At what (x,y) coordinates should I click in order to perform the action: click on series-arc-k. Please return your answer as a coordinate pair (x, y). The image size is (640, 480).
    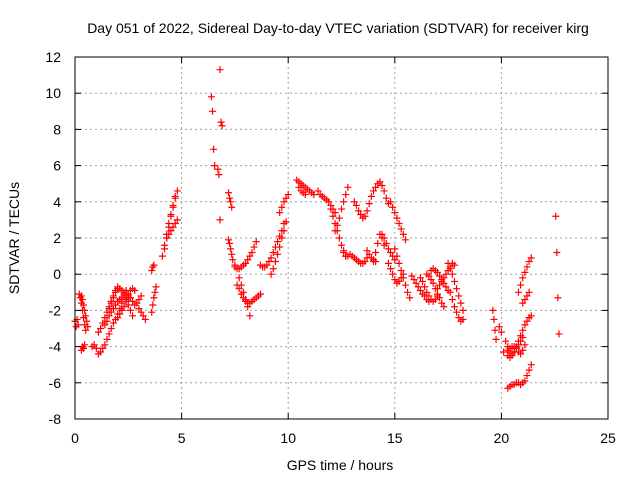
    Looking at the image, I should click on (132, 297).